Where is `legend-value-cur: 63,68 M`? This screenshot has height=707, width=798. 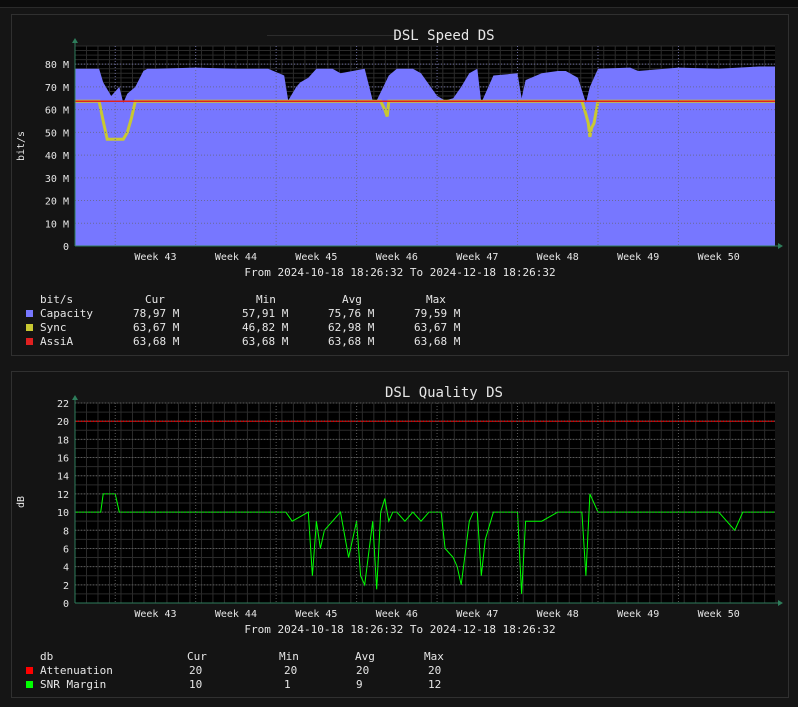 legend-value-cur: 63,68 M is located at coordinates (156, 341).